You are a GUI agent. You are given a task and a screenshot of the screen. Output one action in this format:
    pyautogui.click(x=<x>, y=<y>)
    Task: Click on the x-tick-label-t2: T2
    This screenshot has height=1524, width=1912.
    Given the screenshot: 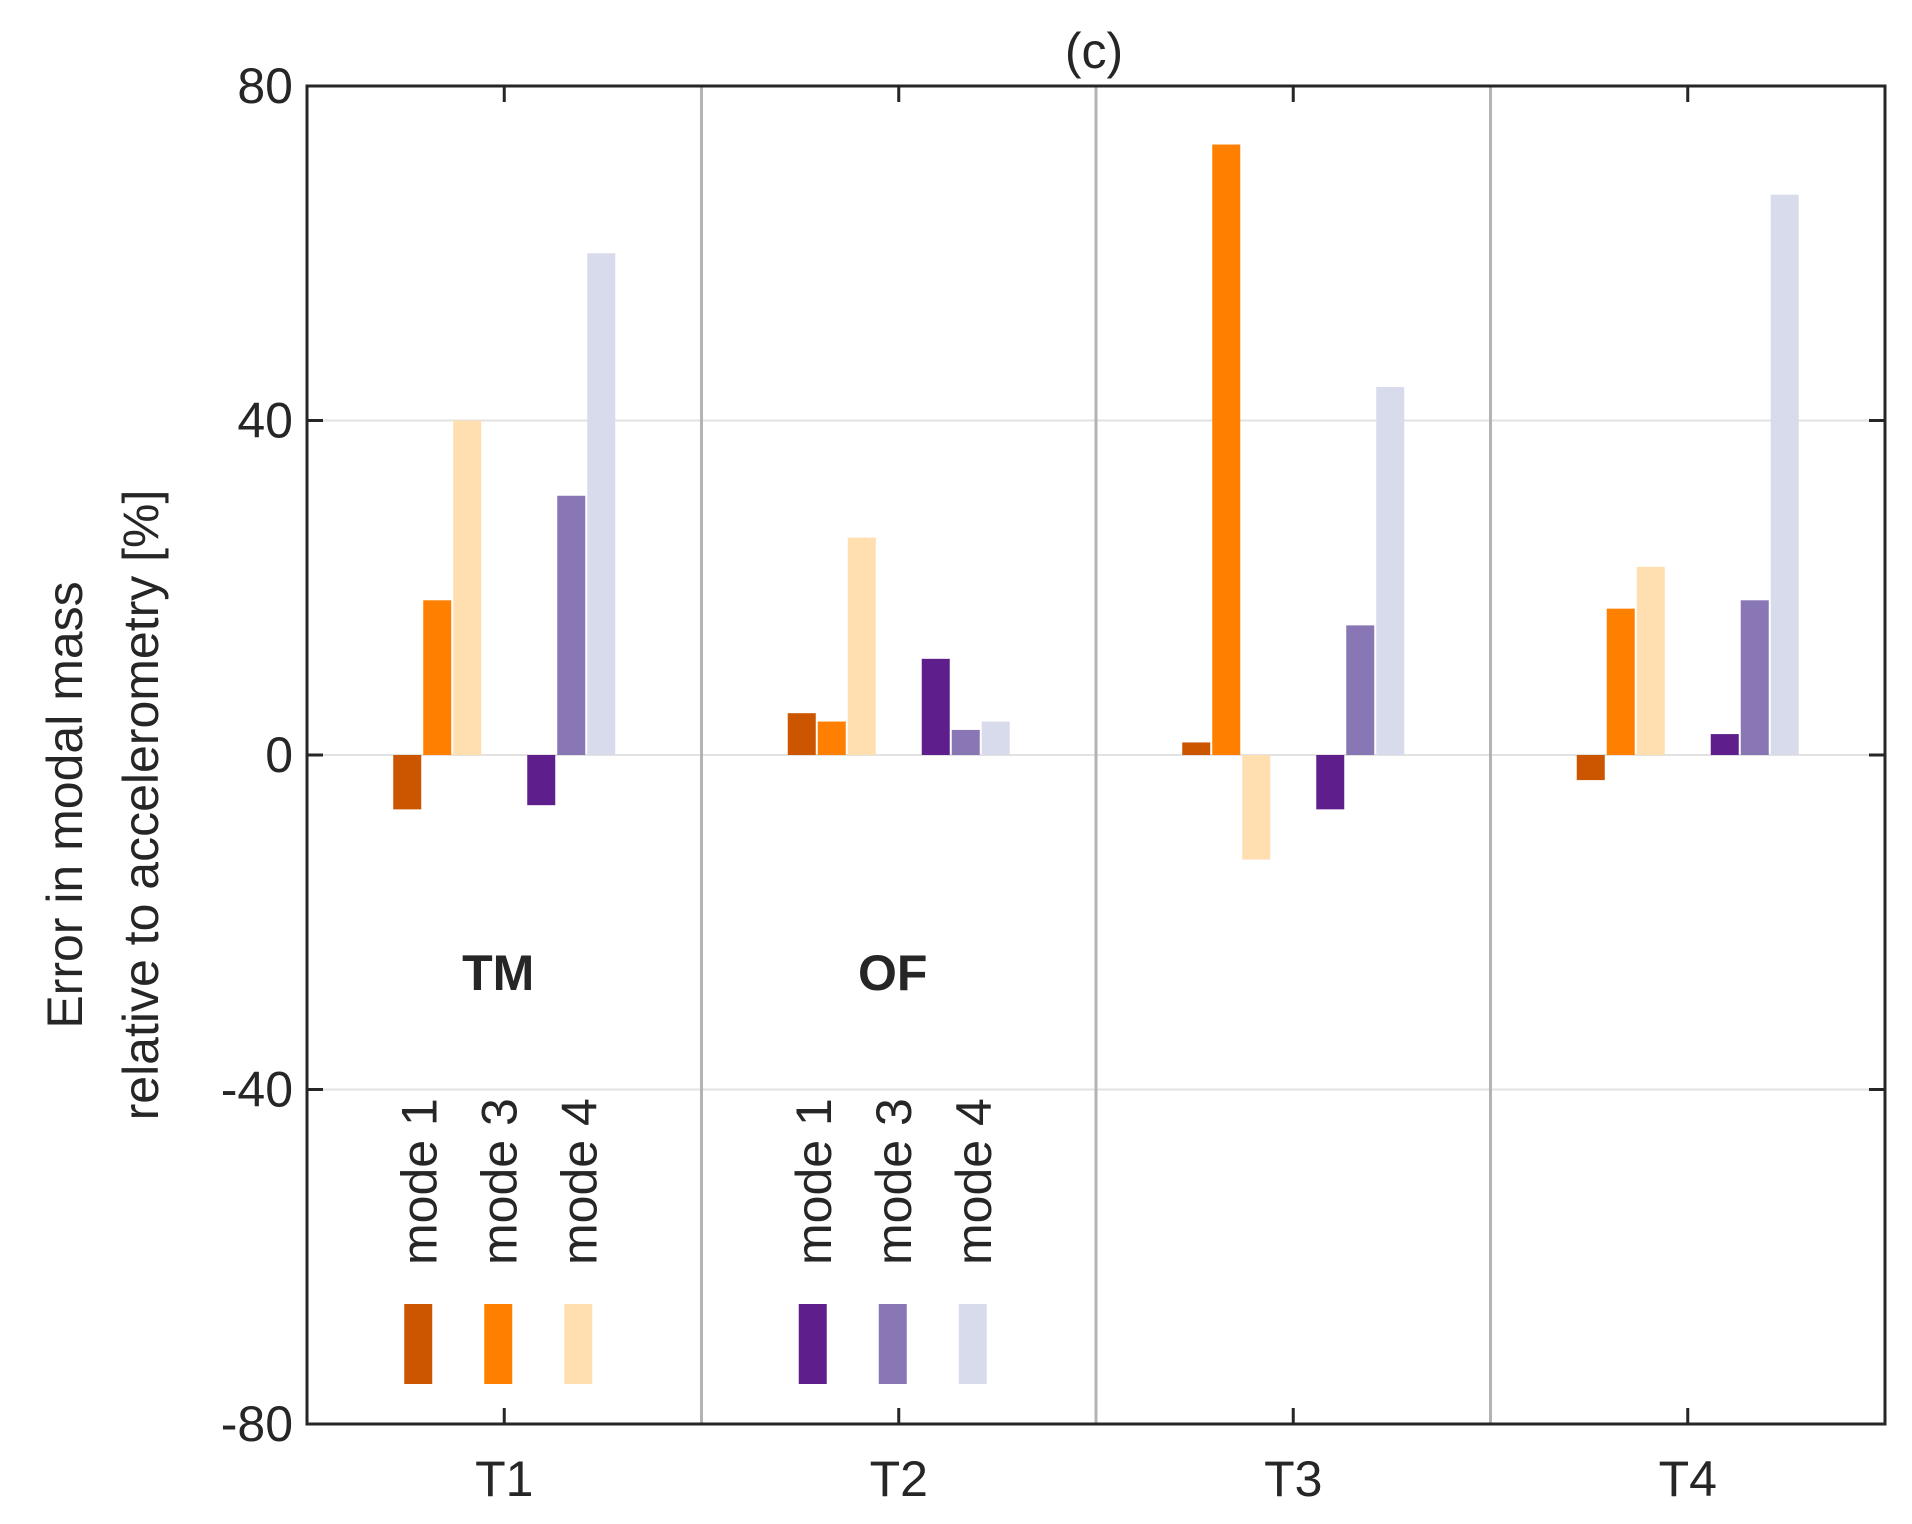 What is the action you would take?
    pyautogui.click(x=899, y=1479)
    